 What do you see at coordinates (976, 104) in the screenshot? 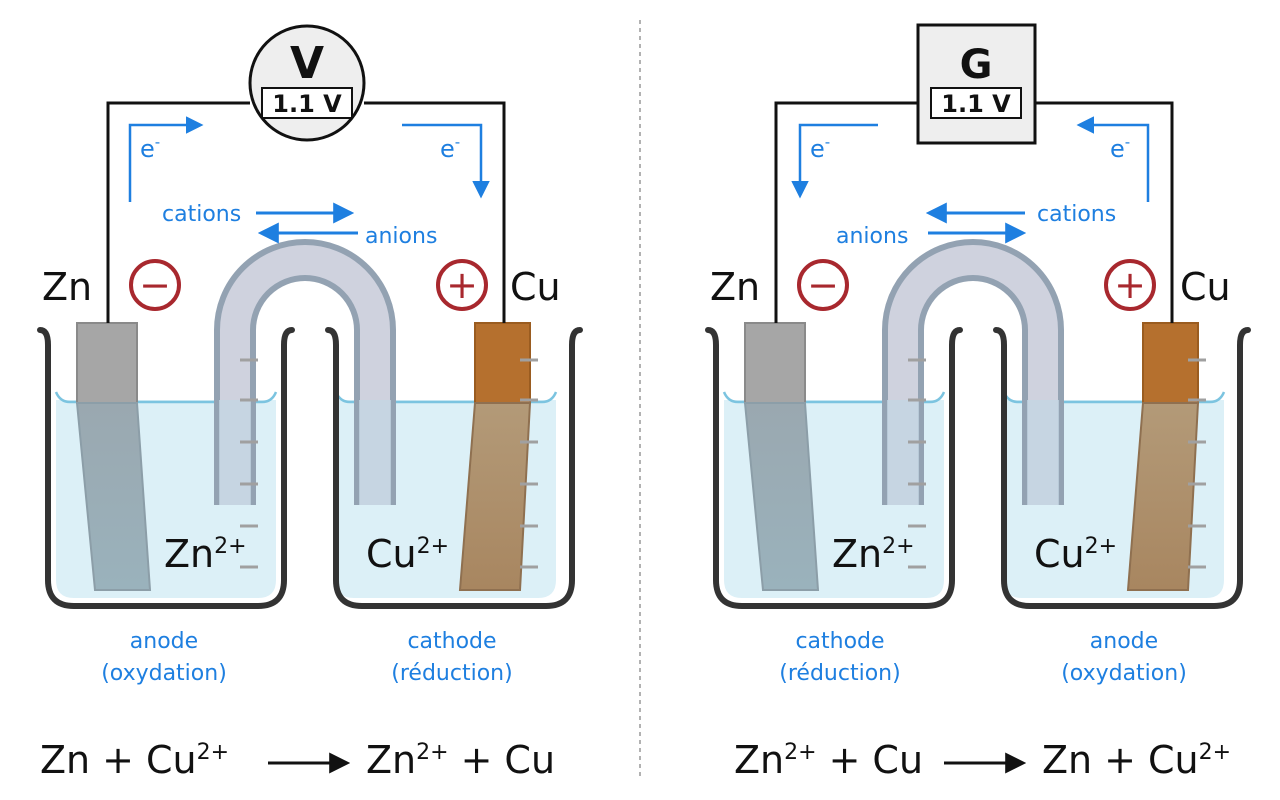
I see `generator-reading: 1.1 V` at bounding box center [976, 104].